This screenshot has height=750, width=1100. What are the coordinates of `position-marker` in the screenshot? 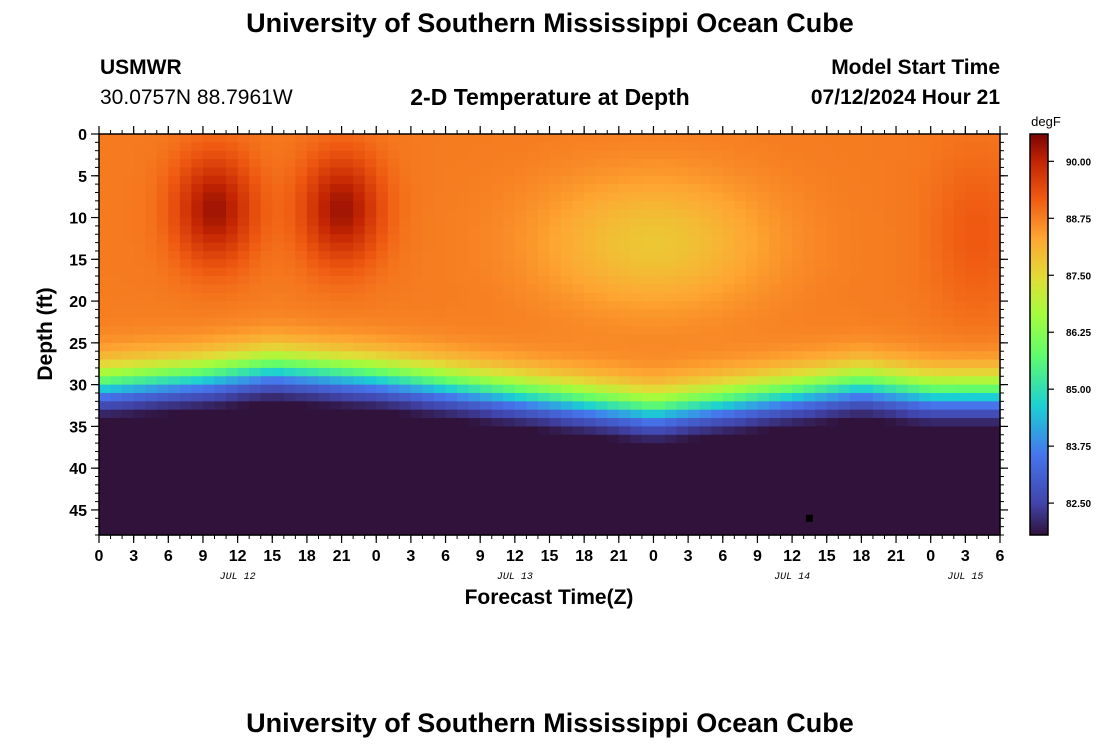 It's located at (809, 518).